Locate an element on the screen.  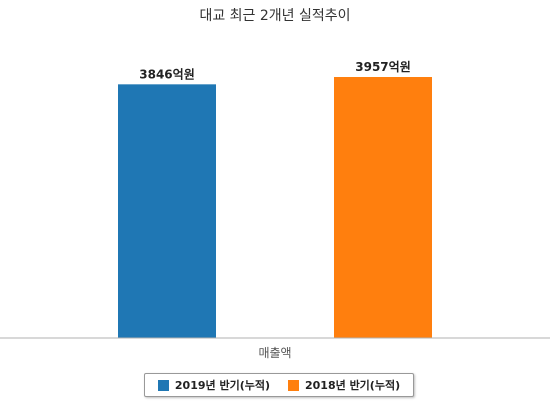
legend-swatch-2019 is located at coordinates (163, 385).